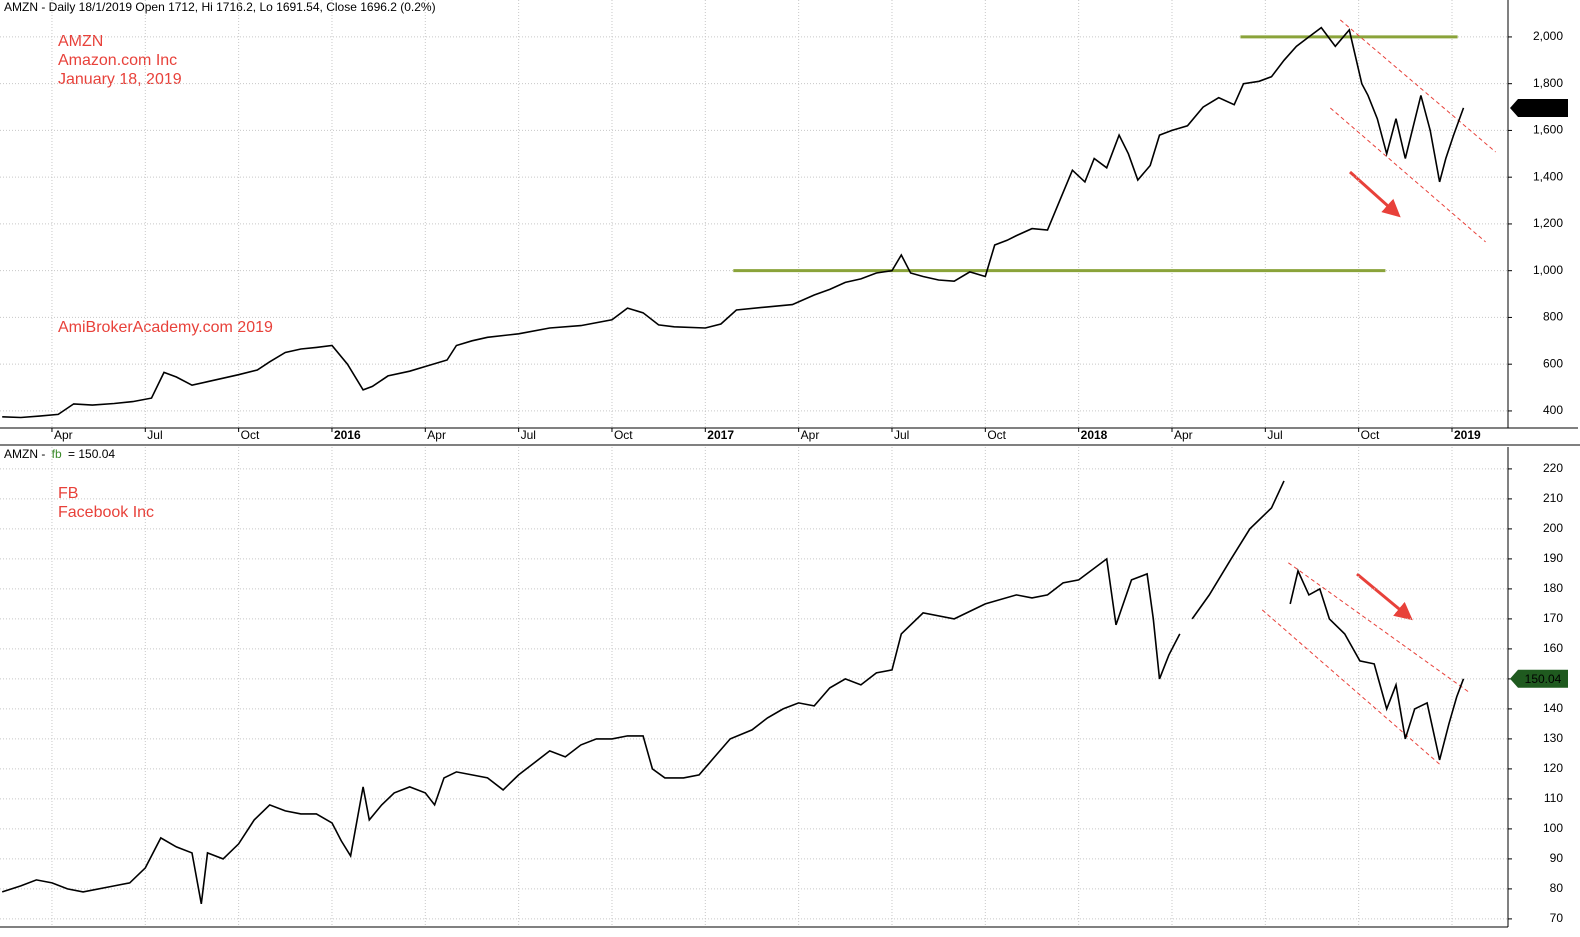  I want to click on title-part: fb, so click(57, 454).